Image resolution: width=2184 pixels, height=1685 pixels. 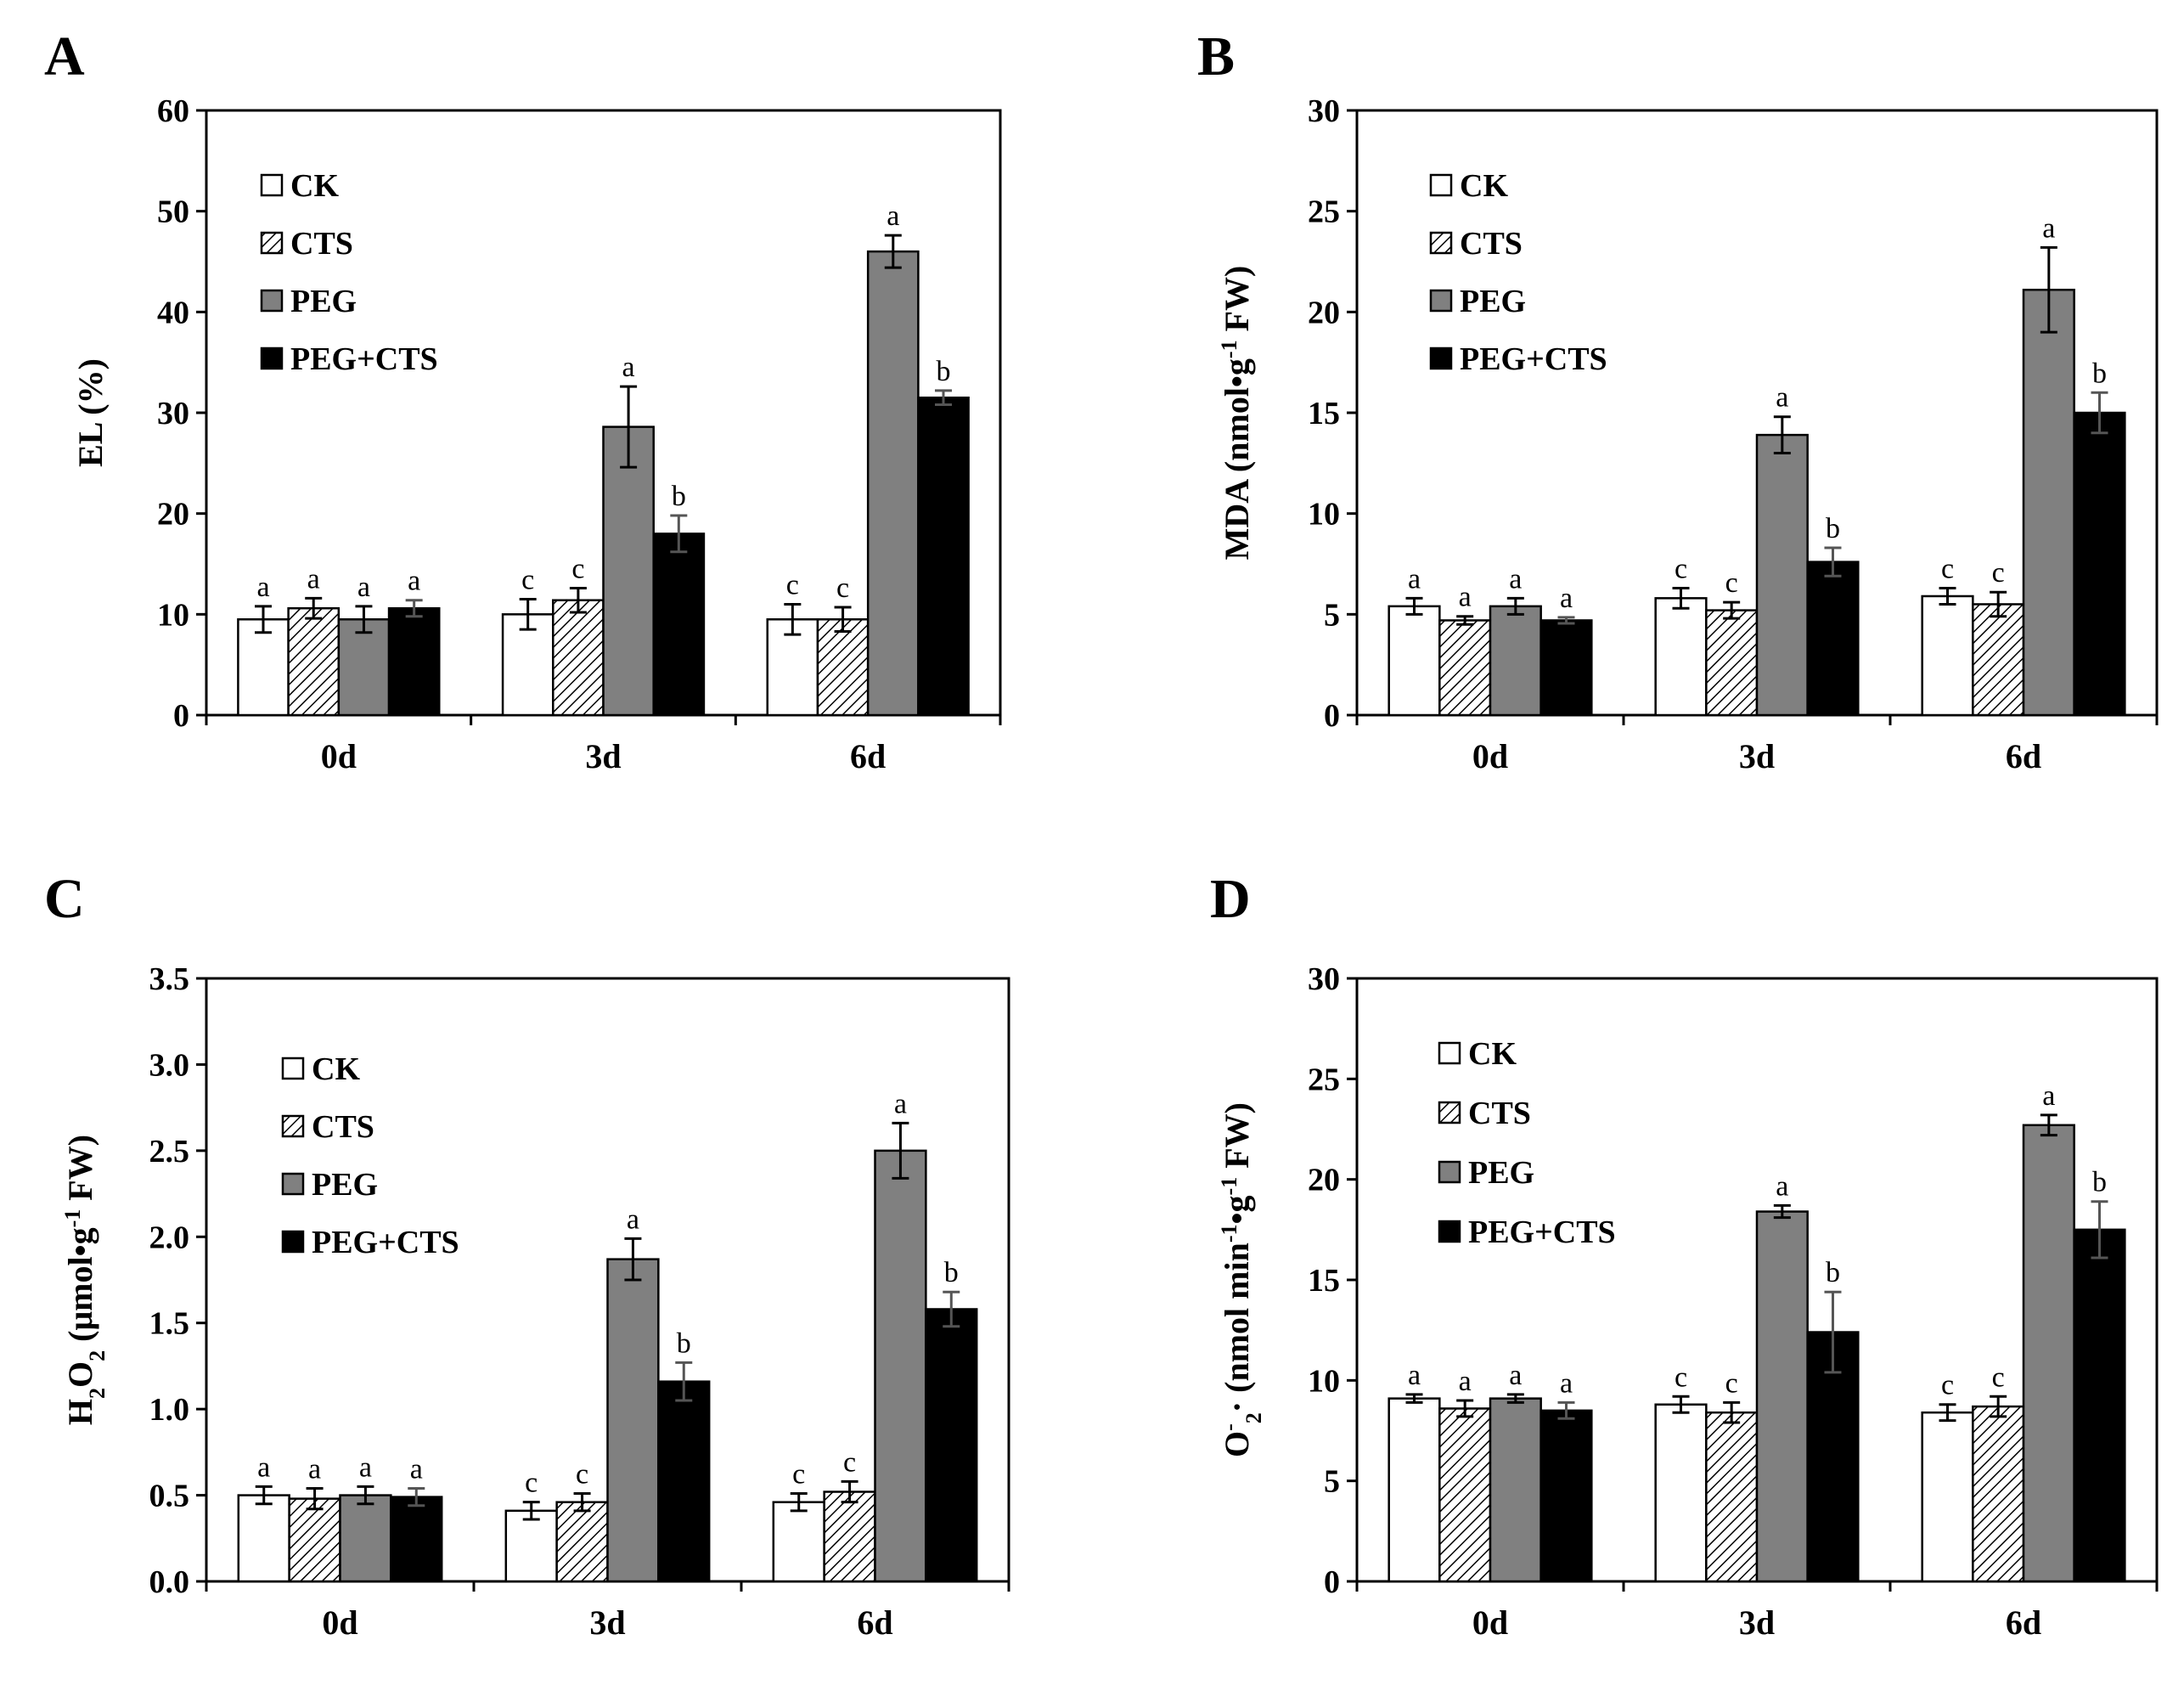 I want to click on y-tick-label: 20, so click(x=173, y=515).